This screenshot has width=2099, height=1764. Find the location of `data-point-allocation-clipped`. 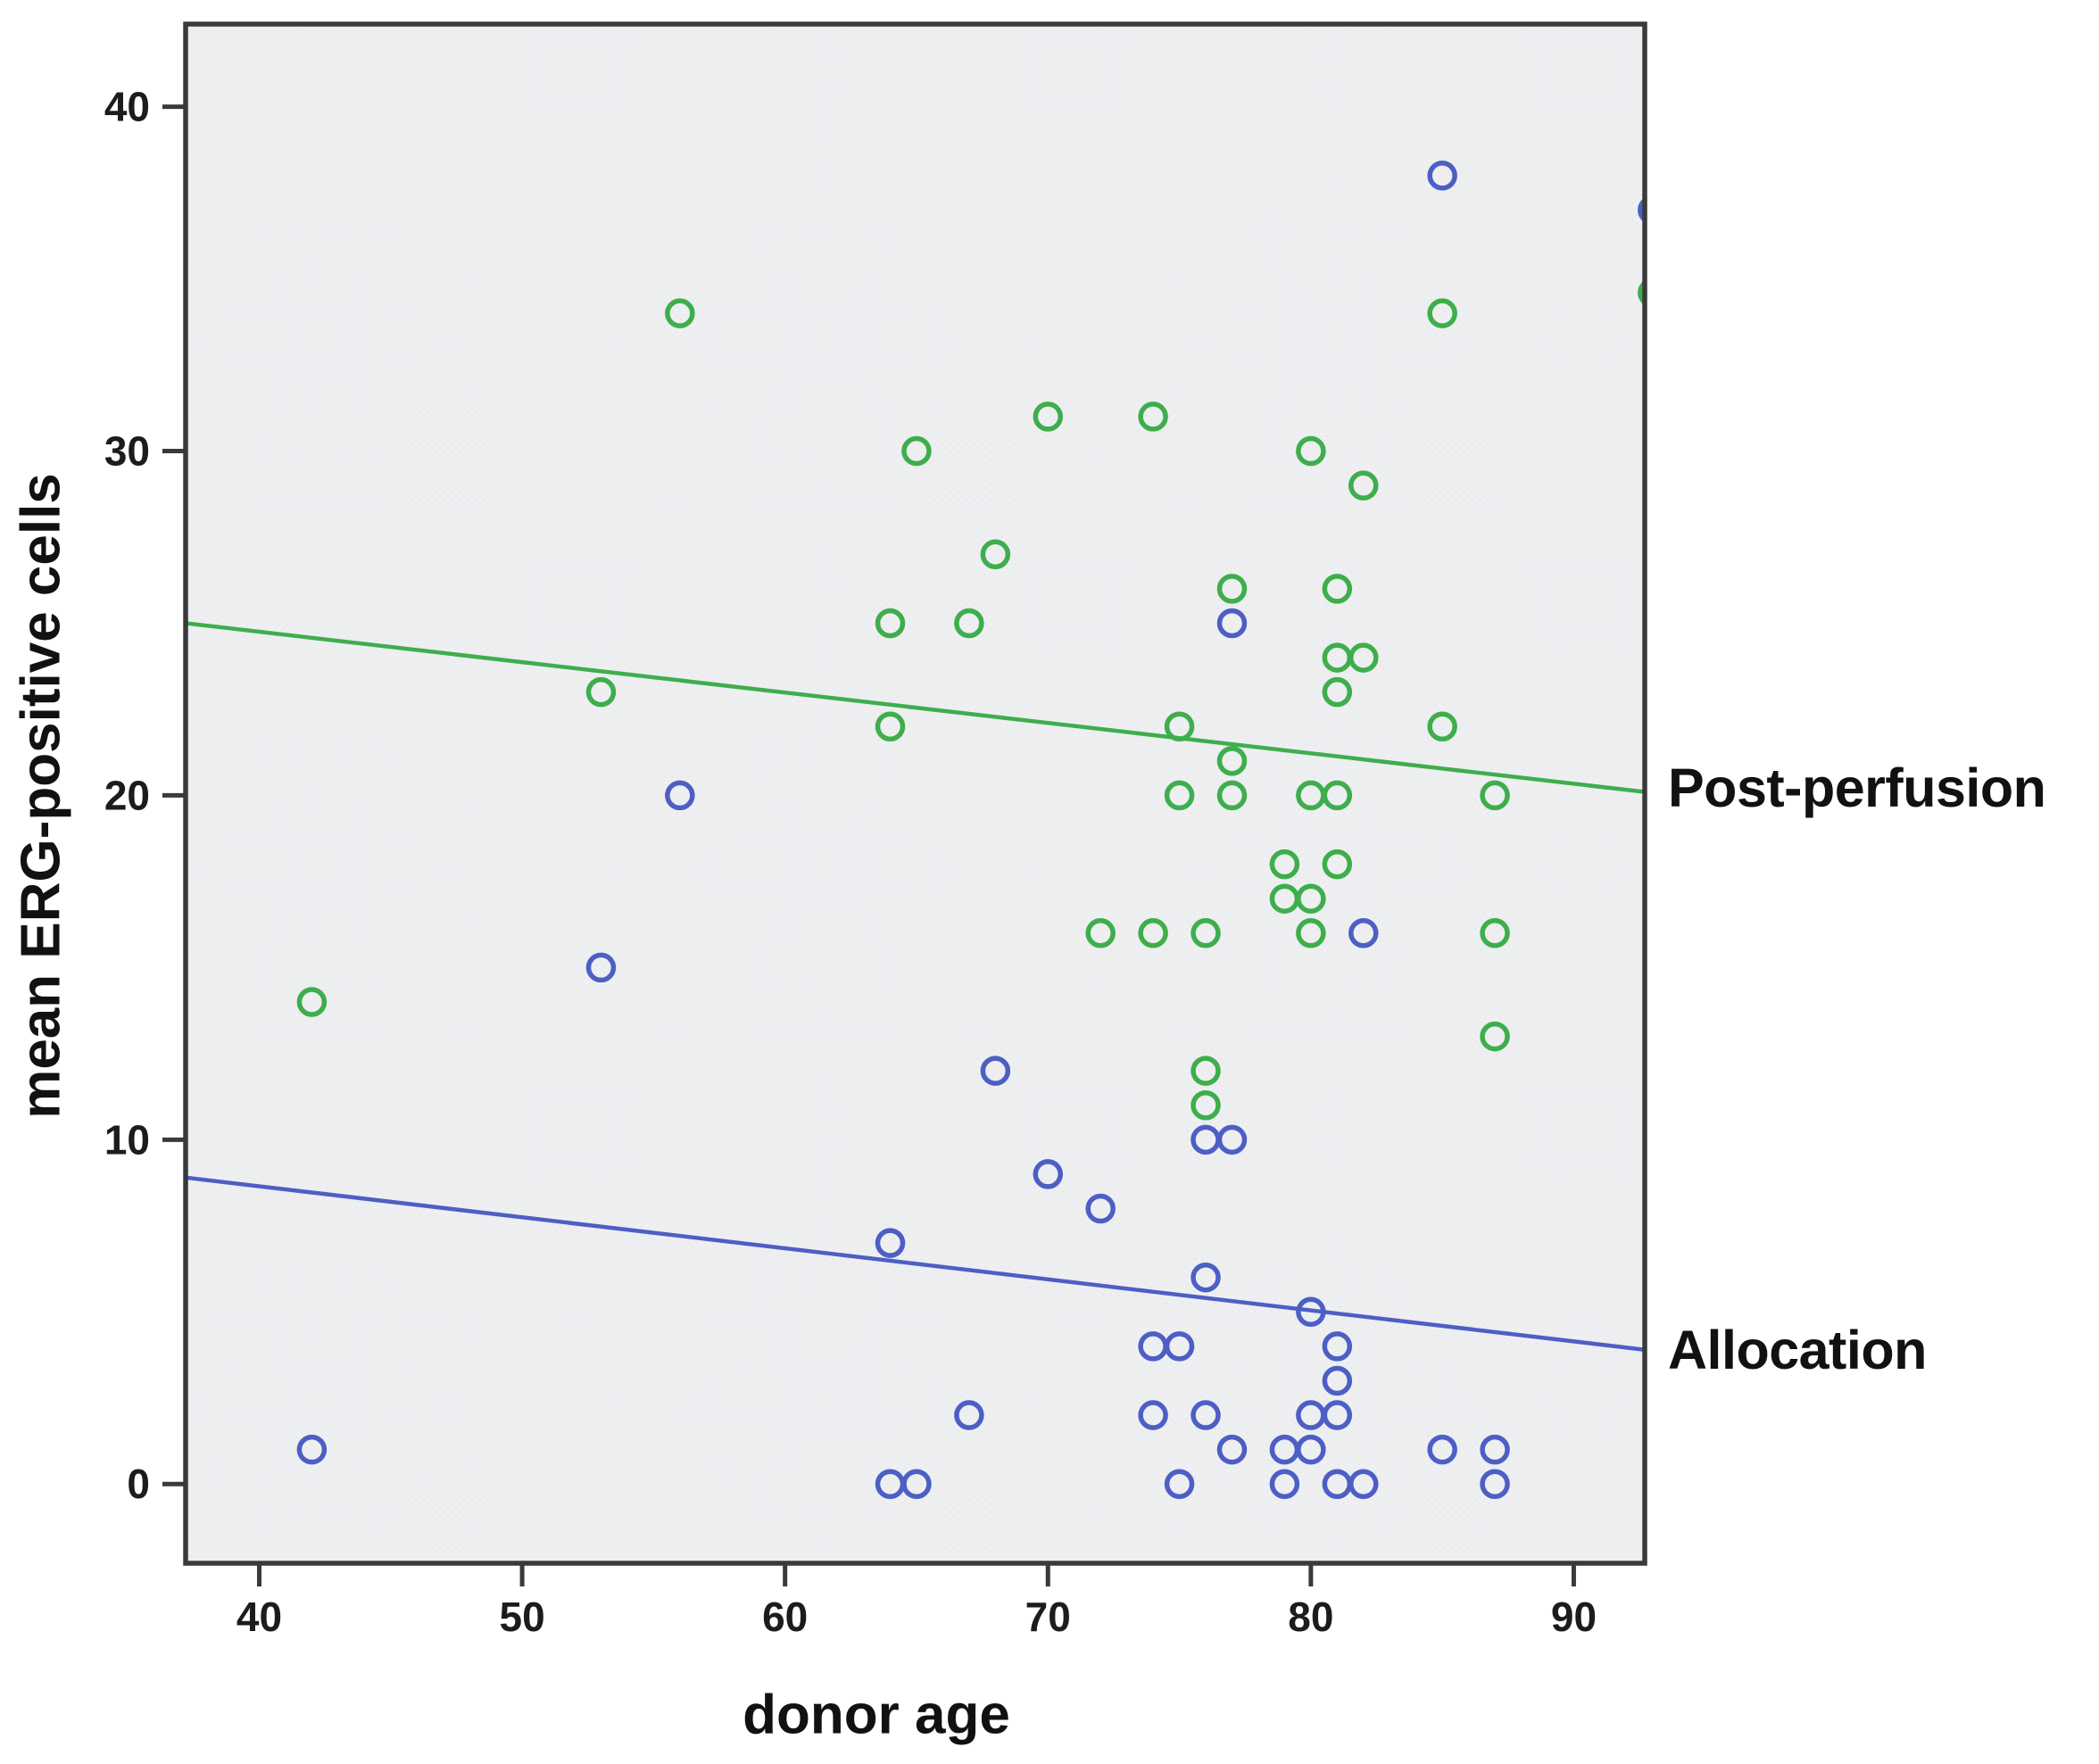

data-point-allocation-clipped is located at coordinates (1641, 210).